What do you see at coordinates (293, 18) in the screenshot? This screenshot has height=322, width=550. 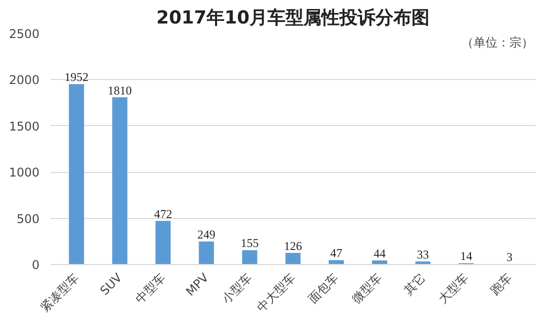 I see `chart-title: 2017年10月车型属性投诉分布图` at bounding box center [293, 18].